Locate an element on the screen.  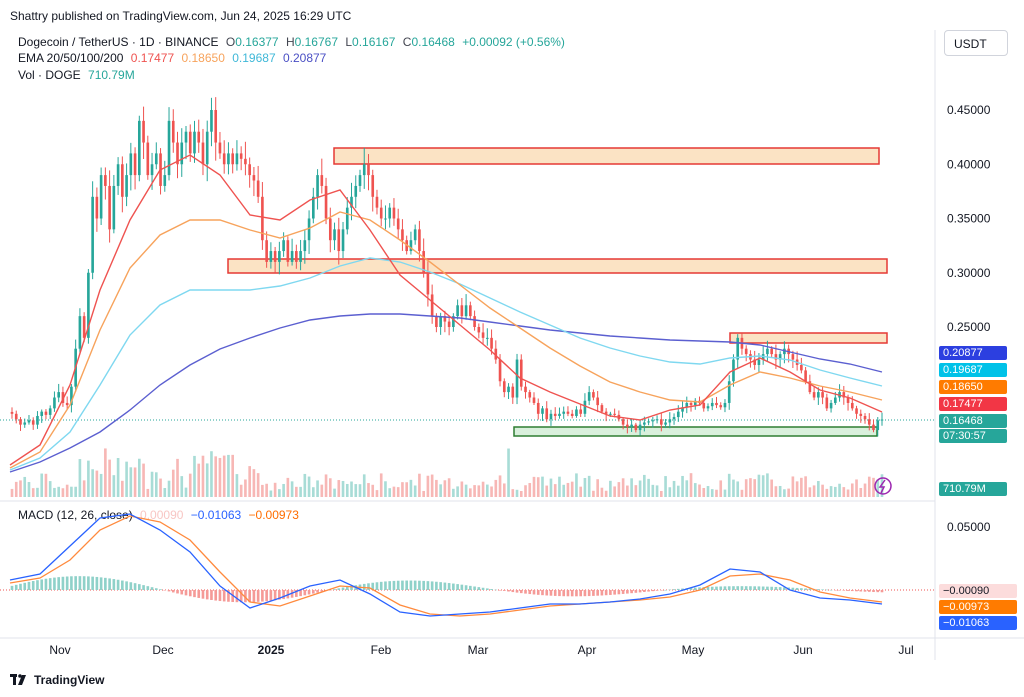
macd-line is located at coordinates (446, 565).